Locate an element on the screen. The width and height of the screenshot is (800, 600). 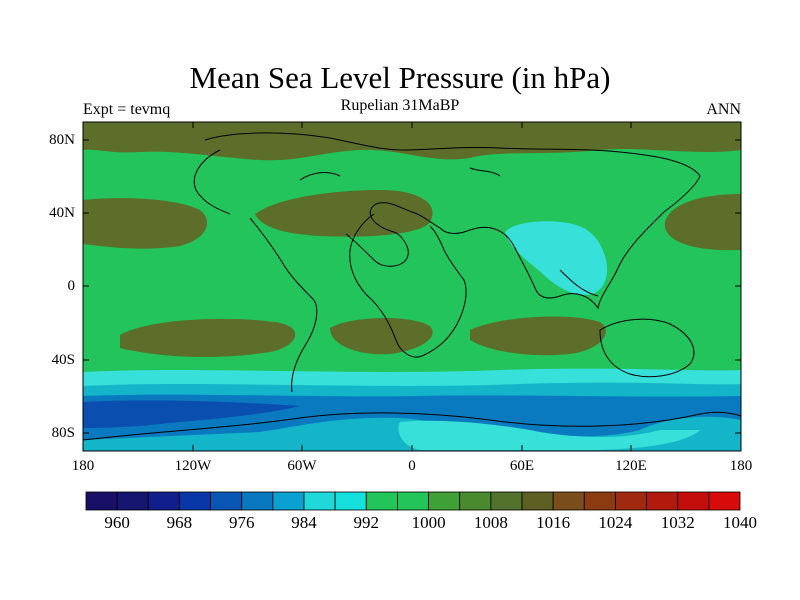
lat-tick-0: 0 is located at coordinates (71, 286).